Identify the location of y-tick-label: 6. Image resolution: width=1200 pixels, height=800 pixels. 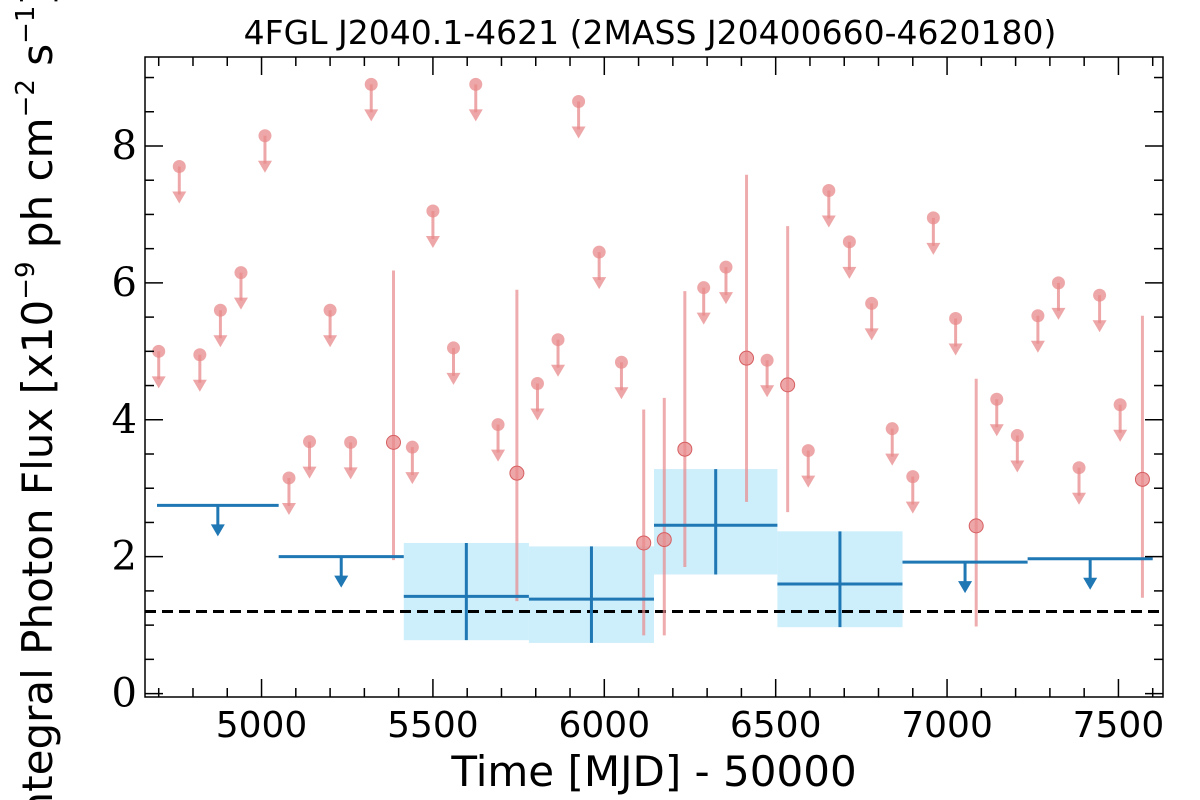
(124, 283).